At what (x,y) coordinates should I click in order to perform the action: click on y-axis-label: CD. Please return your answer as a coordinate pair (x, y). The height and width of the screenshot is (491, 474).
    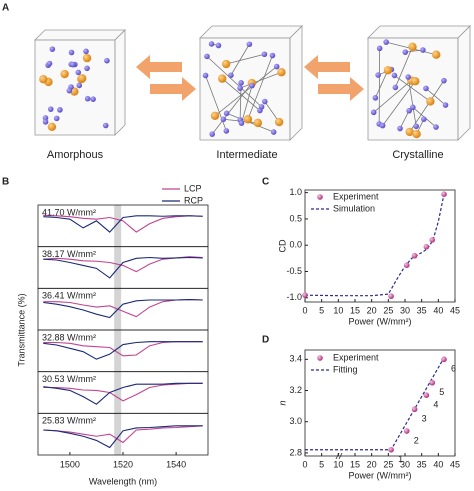
    Looking at the image, I should click on (282, 245).